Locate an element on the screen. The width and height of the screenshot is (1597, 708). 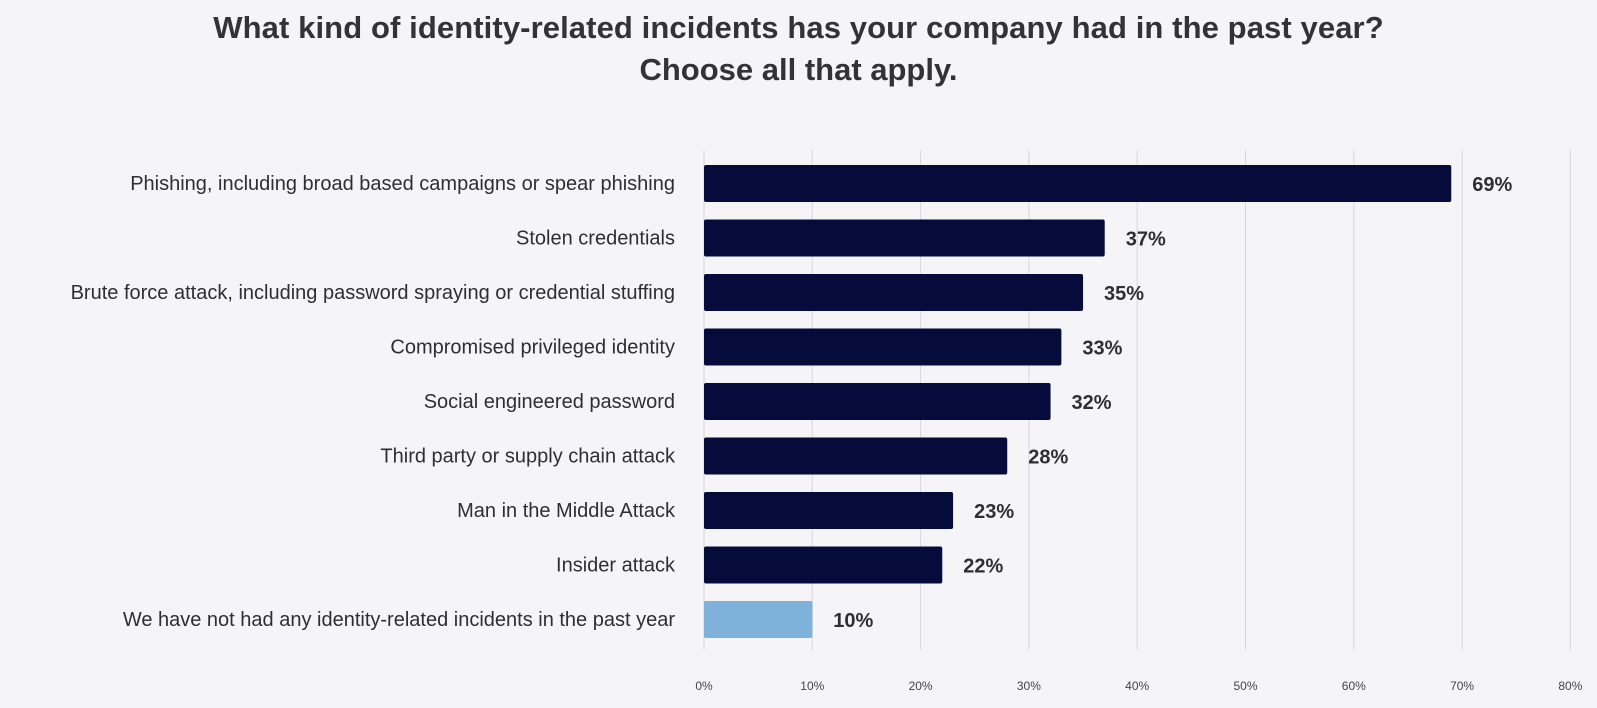
category-label: Man in the Middle Attack is located at coordinates (566, 511).